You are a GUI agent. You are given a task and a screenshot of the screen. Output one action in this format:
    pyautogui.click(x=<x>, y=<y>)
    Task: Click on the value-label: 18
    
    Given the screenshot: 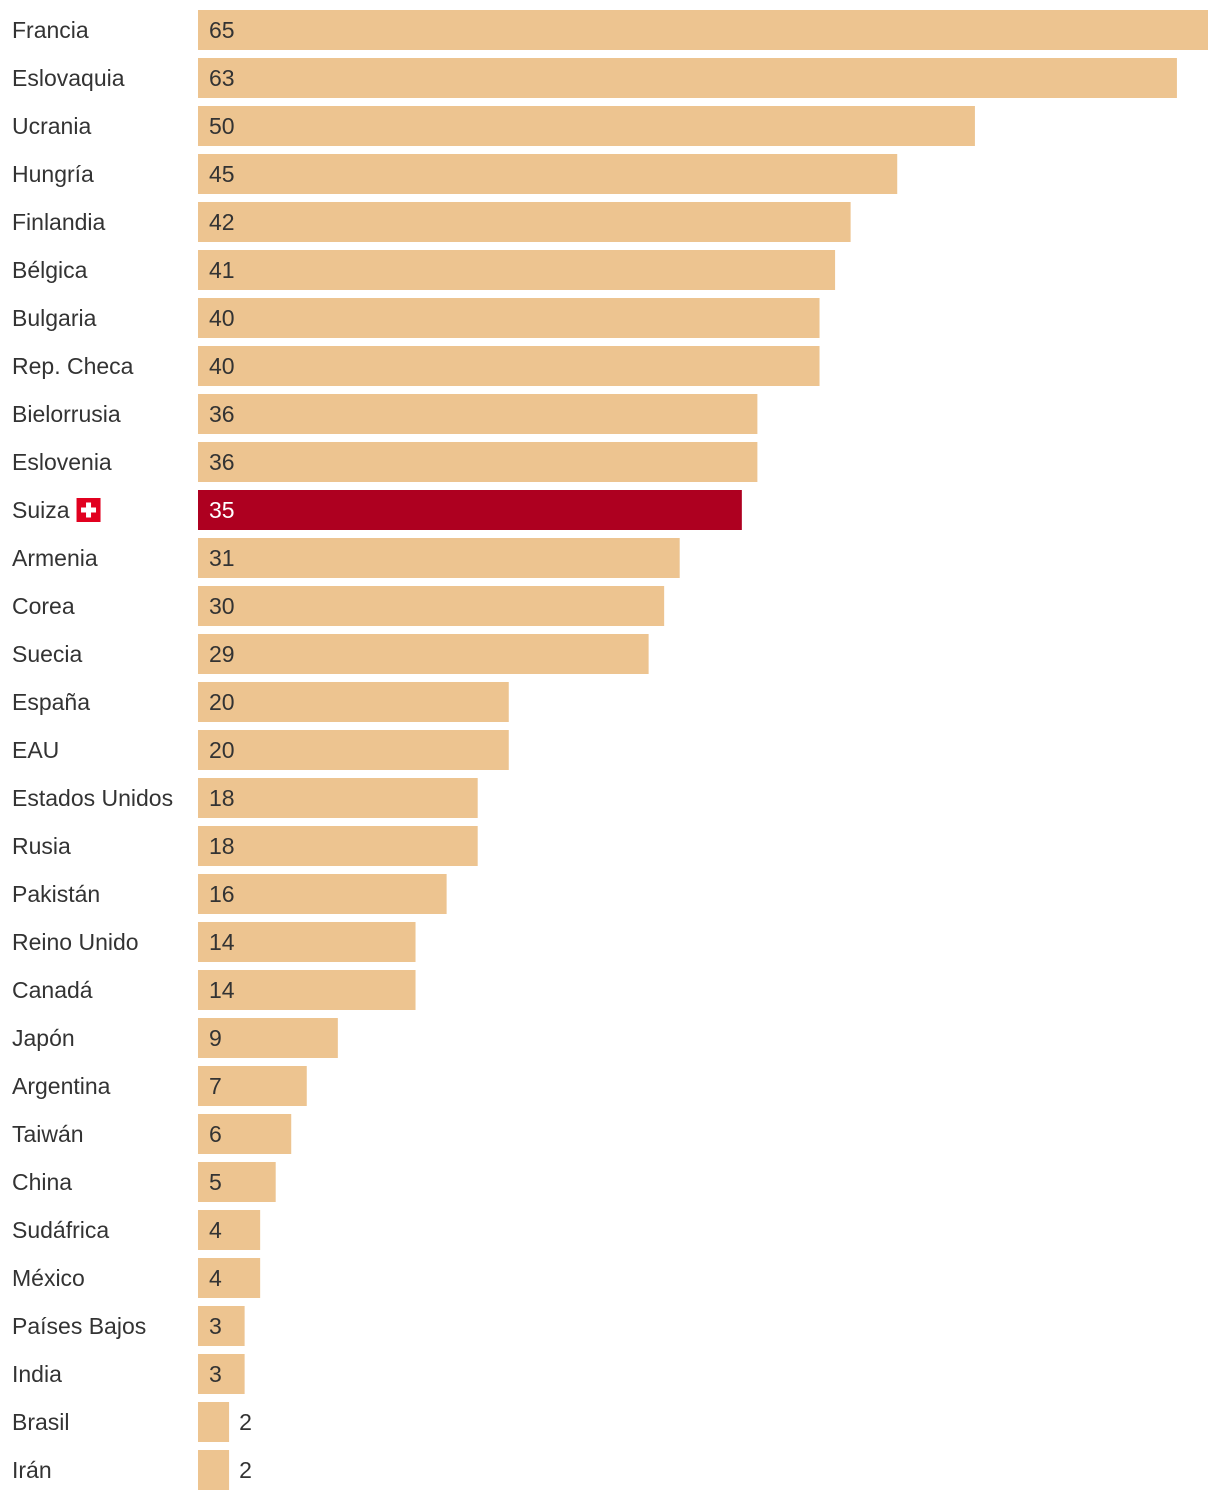 What is the action you would take?
    pyautogui.click(x=222, y=846)
    